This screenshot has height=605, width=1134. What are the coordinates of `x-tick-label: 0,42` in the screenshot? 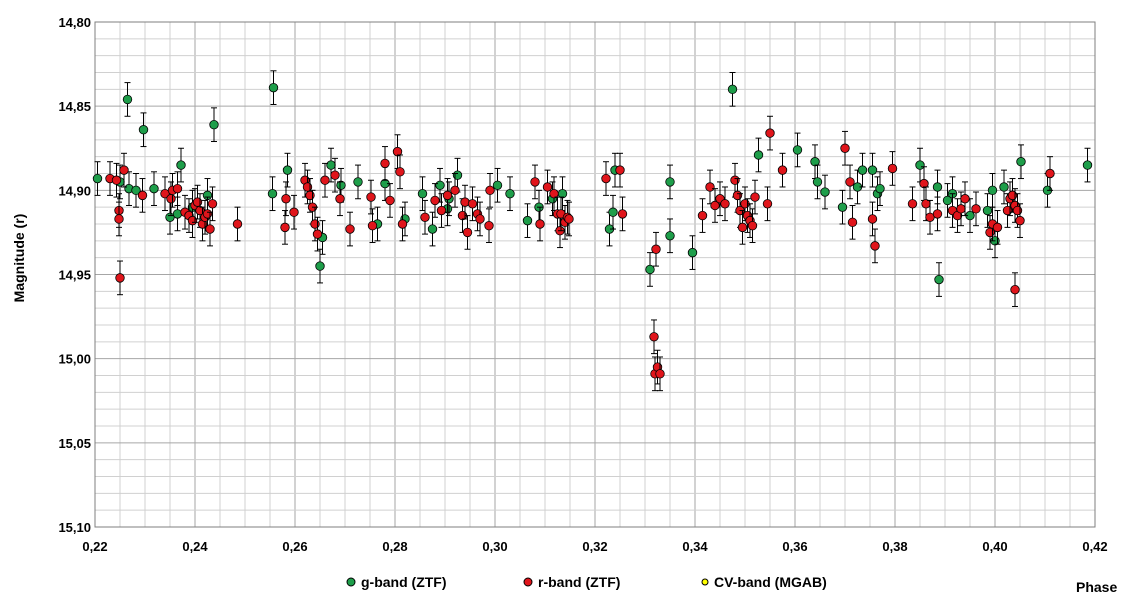 It's located at (1094, 546).